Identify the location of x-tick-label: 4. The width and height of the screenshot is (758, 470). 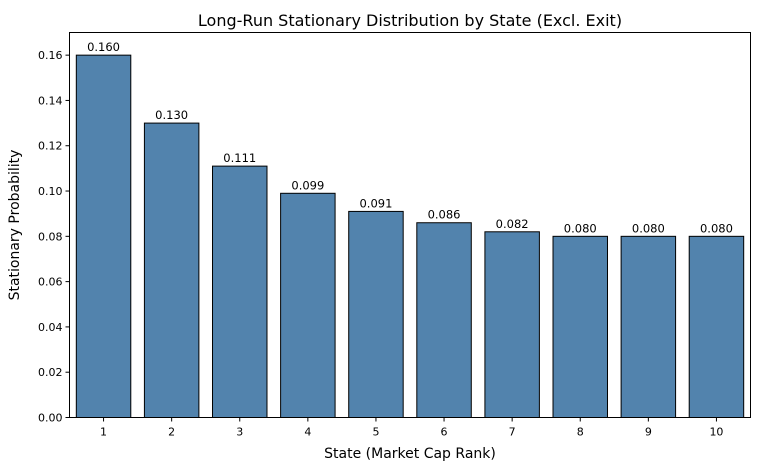
(307, 432).